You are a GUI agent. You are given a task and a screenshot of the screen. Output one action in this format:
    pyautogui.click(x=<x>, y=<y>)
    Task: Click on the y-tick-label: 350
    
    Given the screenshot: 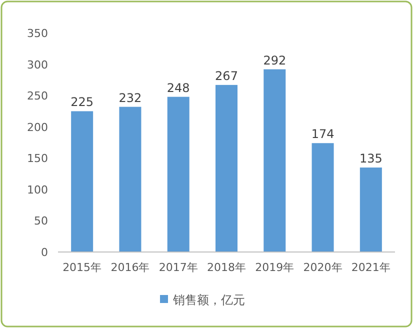 What is the action you would take?
    pyautogui.click(x=37, y=33)
    